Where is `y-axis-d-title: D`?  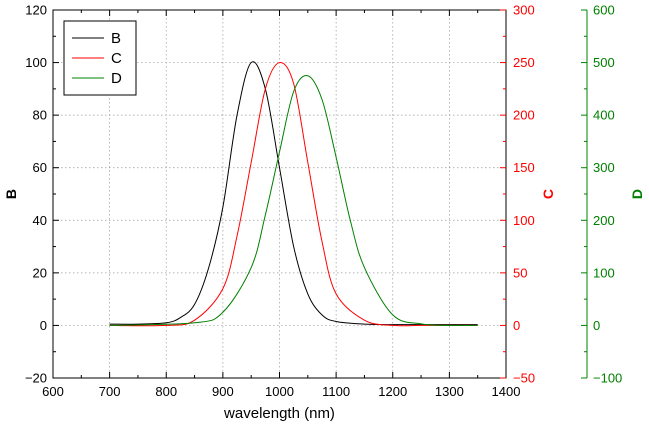 y-axis-d-title: D is located at coordinates (637, 194).